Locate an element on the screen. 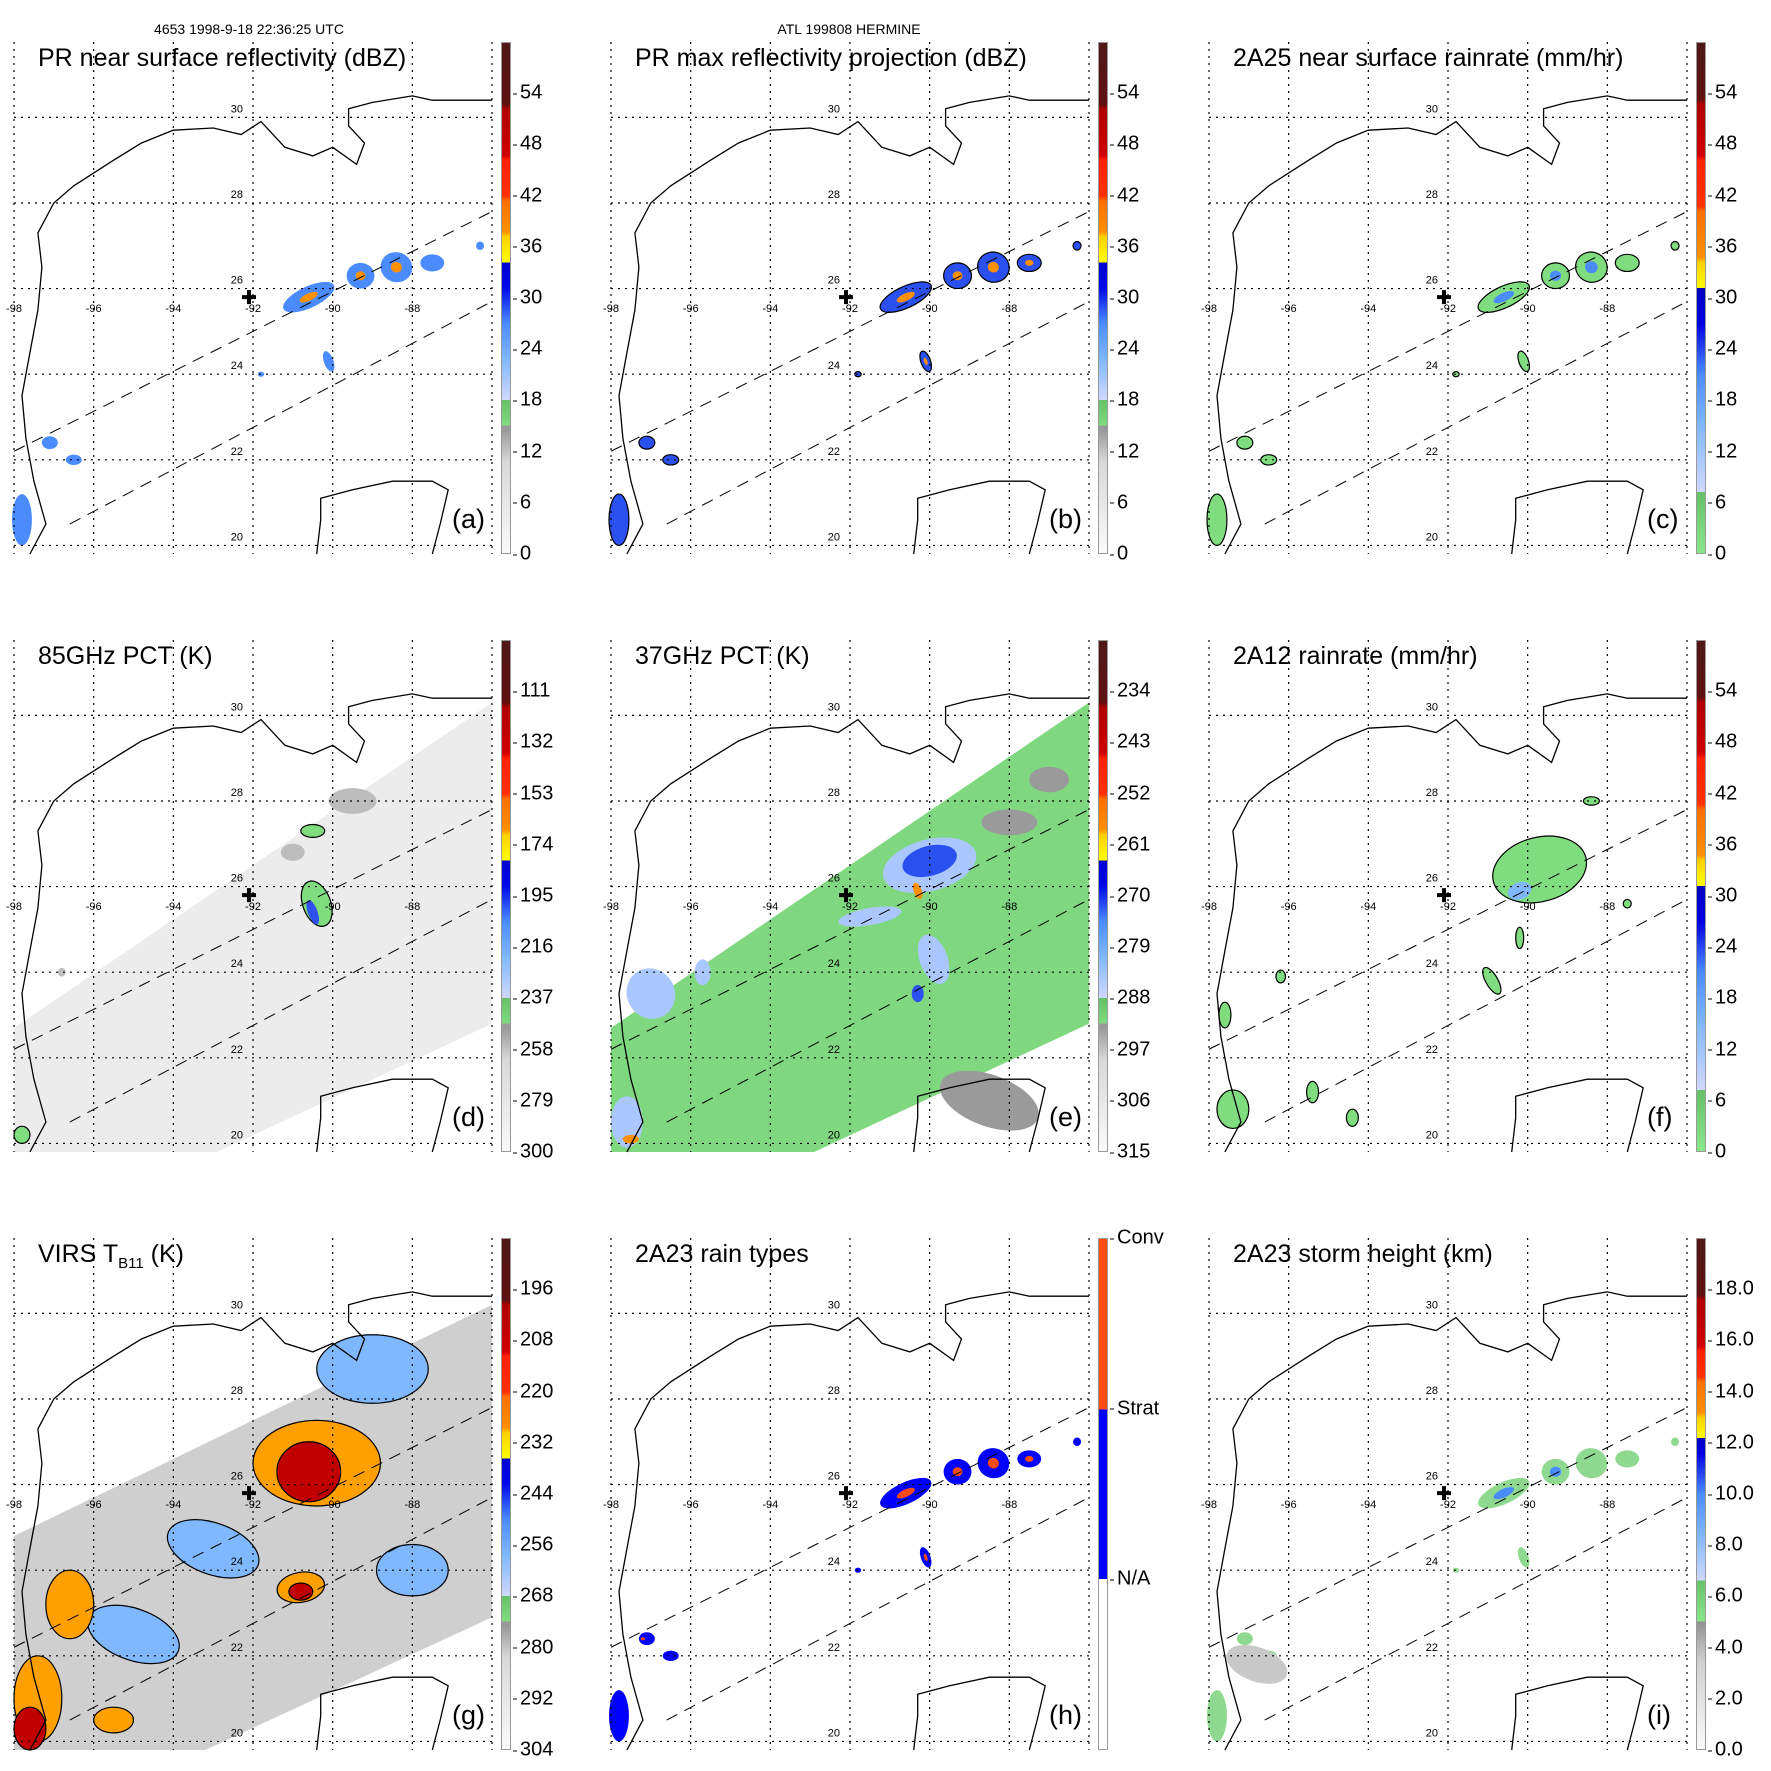 This screenshot has height=1771, width=1771. panel-title: 2A23 rain types is located at coordinates (722, 1254).